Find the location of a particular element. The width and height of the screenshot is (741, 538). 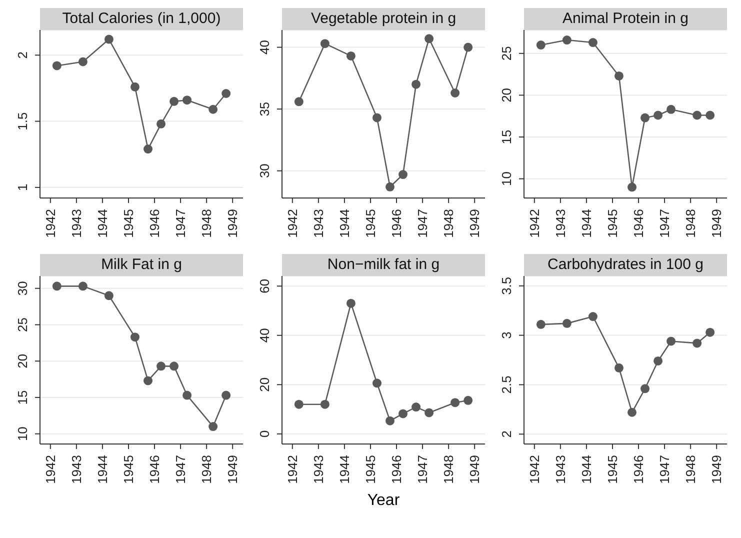

y-tick-label: 2.5 is located at coordinates (506, 385).